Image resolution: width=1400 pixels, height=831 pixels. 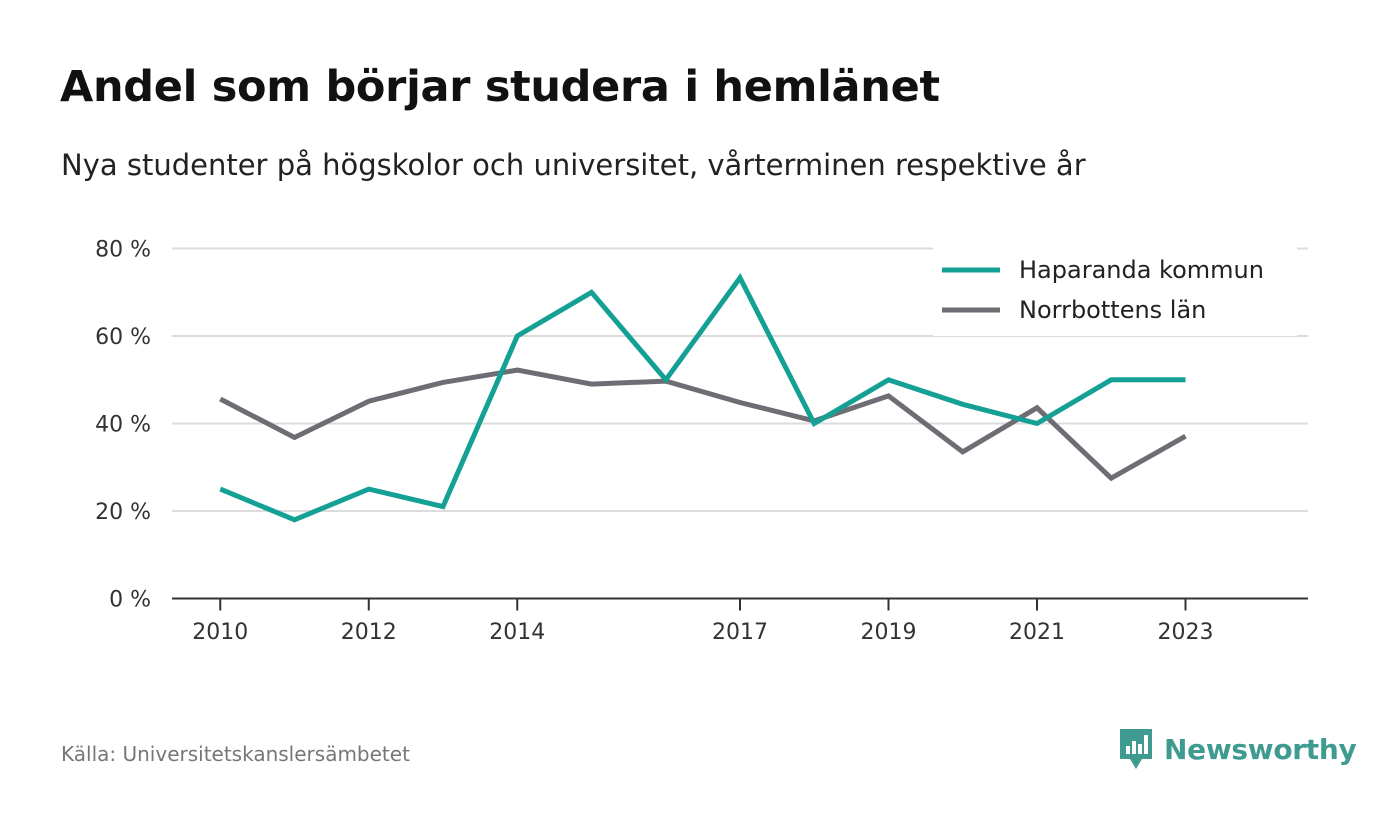 What do you see at coordinates (1260, 749) in the screenshot?
I see `brand-name: Newsworthy` at bounding box center [1260, 749].